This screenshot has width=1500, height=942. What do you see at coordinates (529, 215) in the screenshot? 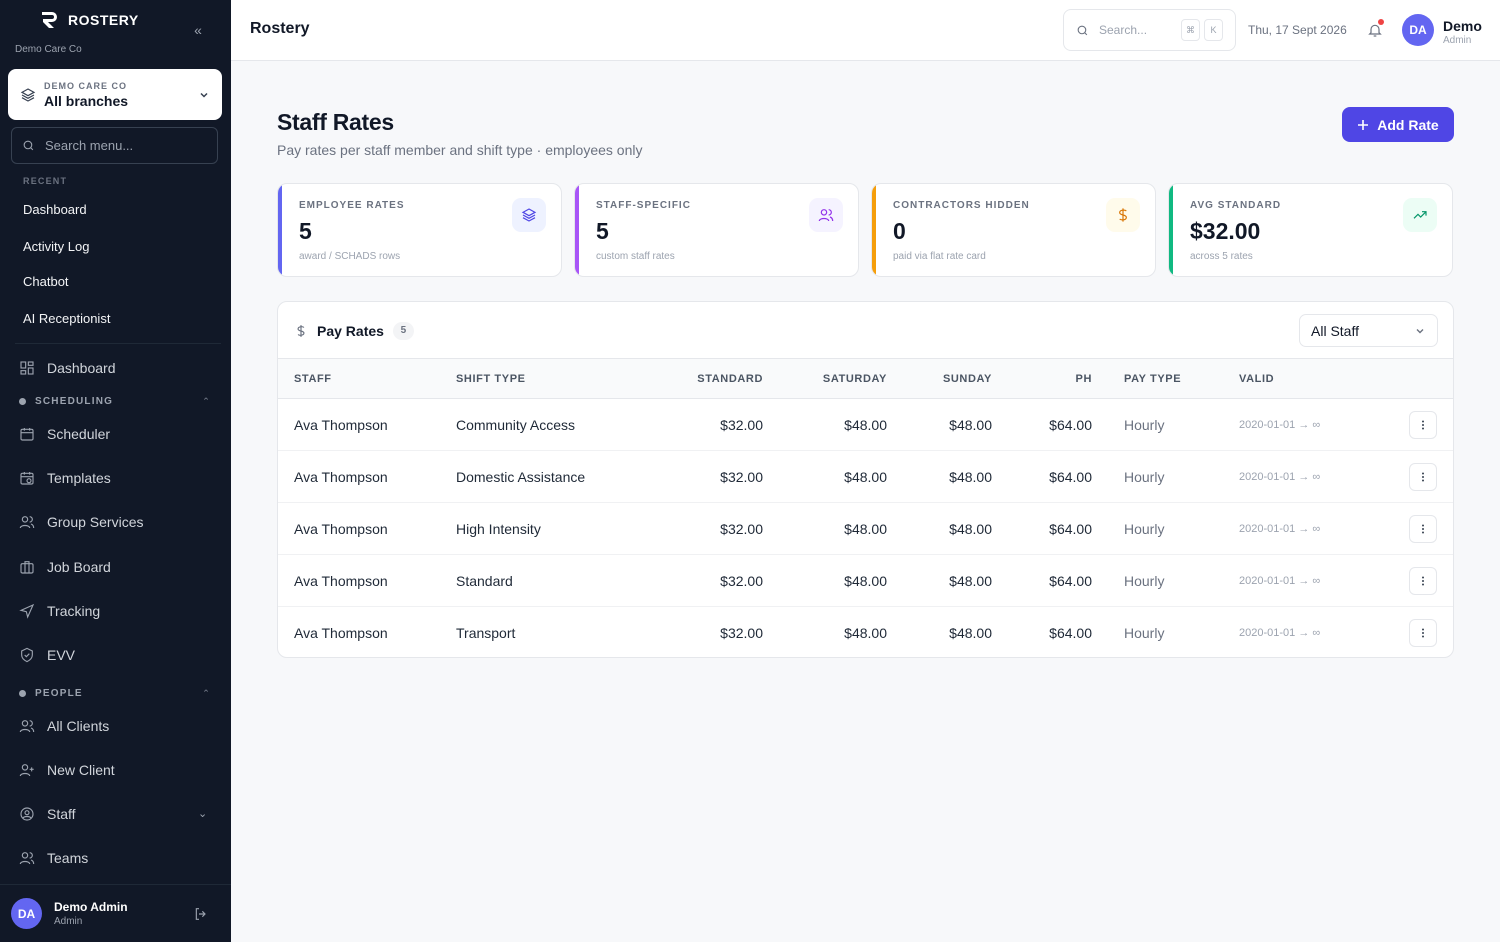
I see `layers-icon` at bounding box center [529, 215].